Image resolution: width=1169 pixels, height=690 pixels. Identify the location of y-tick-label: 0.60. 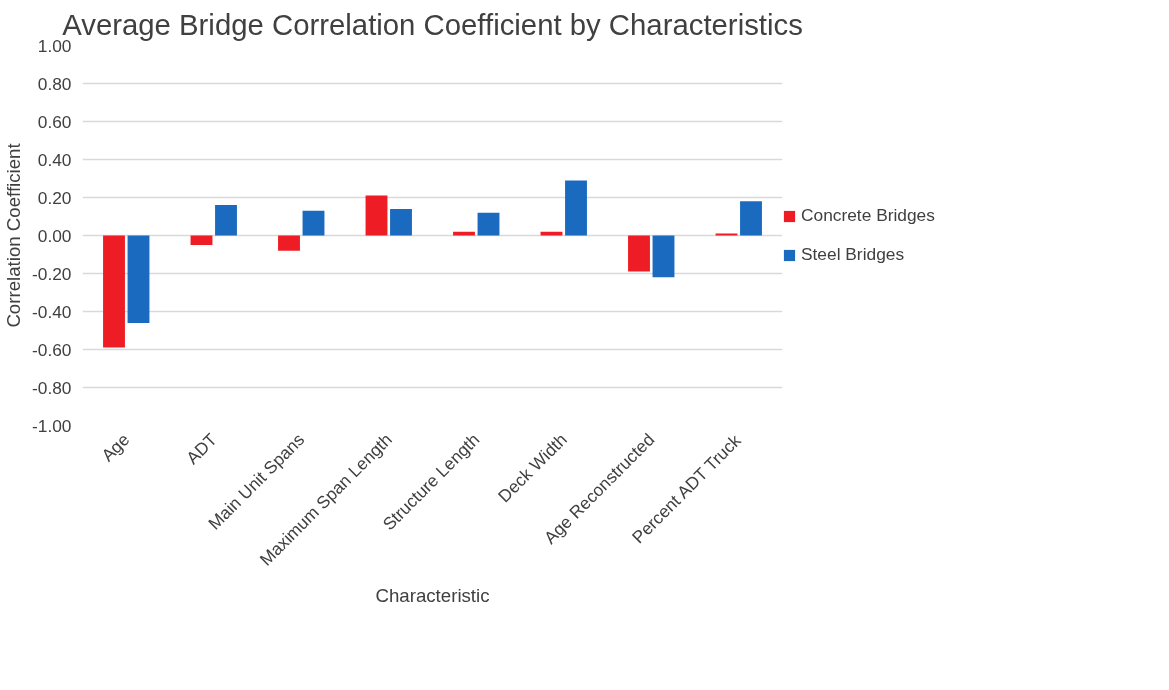
(54, 121).